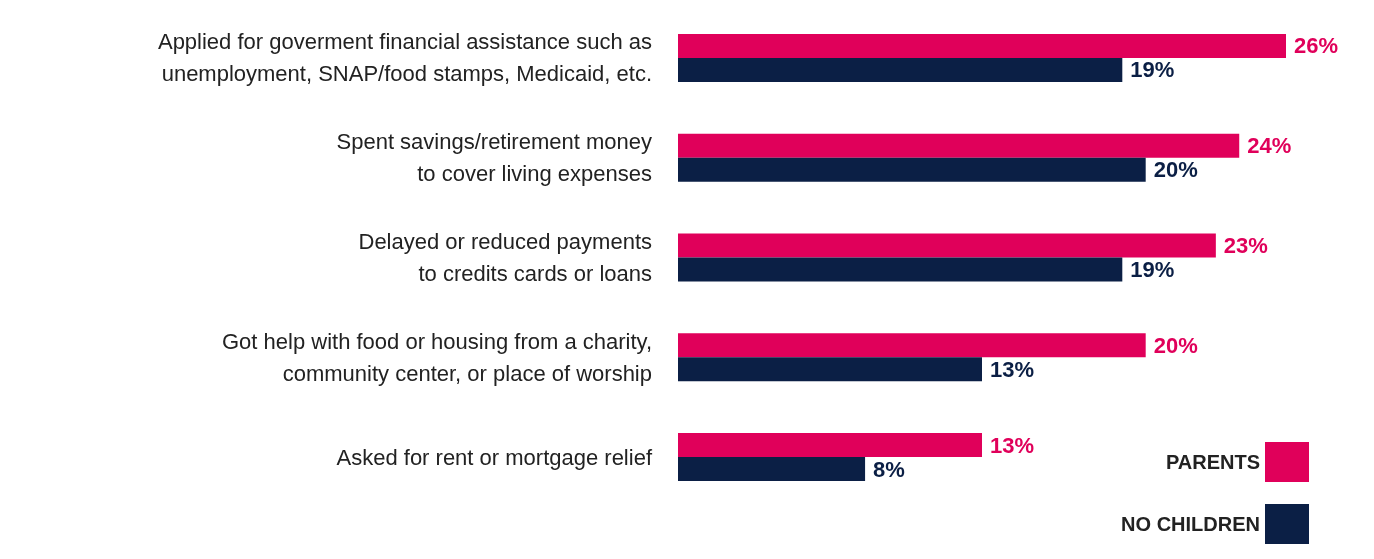 This screenshot has width=1374, height=559. Describe the element at coordinates (1212, 462) in the screenshot. I see `legend-label: PARENTS` at that location.